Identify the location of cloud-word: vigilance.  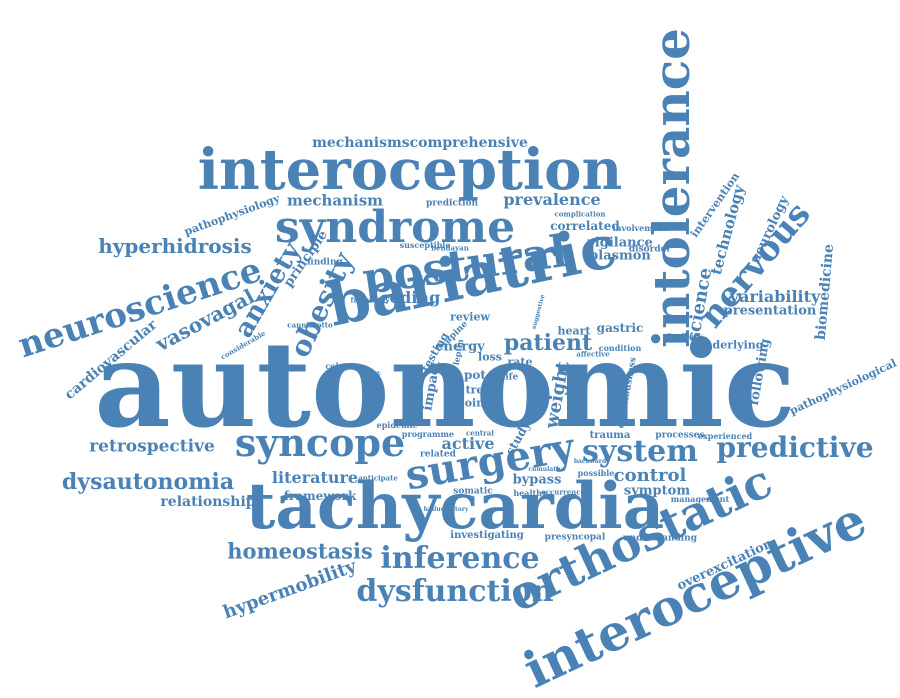
(620, 243).